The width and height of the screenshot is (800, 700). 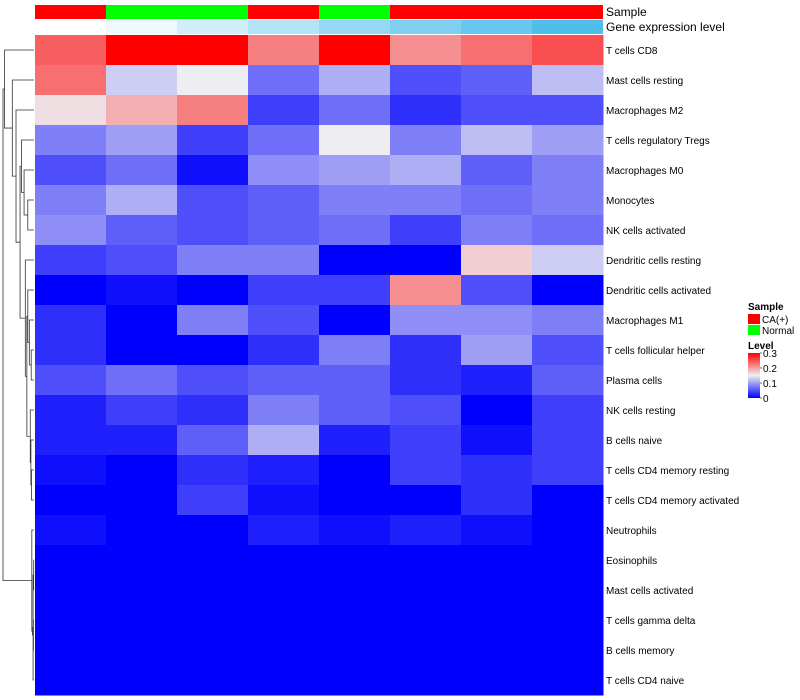 What do you see at coordinates (631, 561) in the screenshot?
I see `row-label: Eosinophils` at bounding box center [631, 561].